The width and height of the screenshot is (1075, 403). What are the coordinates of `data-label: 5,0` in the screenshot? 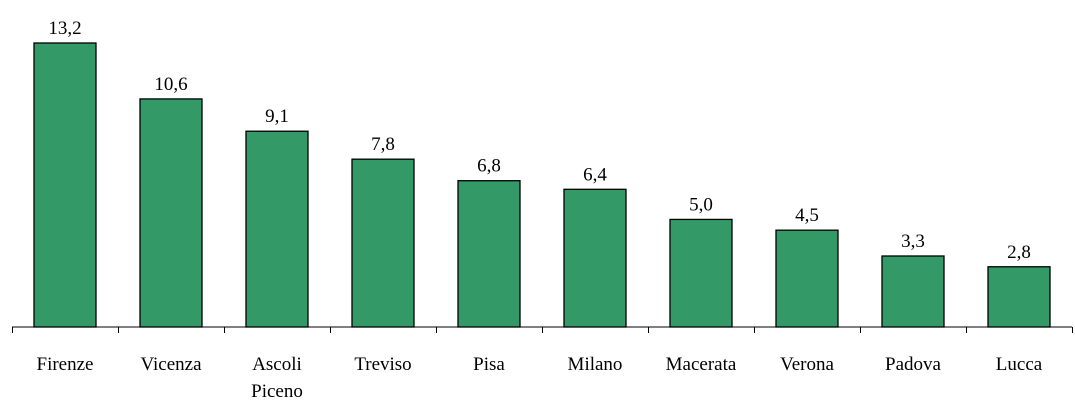 It's located at (701, 204).